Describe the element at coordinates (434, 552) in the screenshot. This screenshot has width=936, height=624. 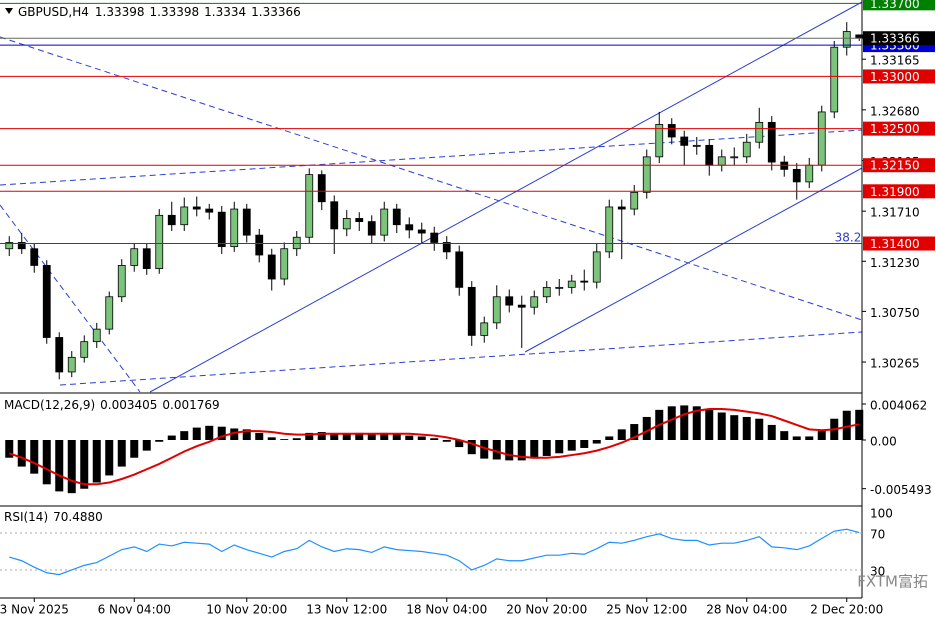
I see `rsi-line` at that location.